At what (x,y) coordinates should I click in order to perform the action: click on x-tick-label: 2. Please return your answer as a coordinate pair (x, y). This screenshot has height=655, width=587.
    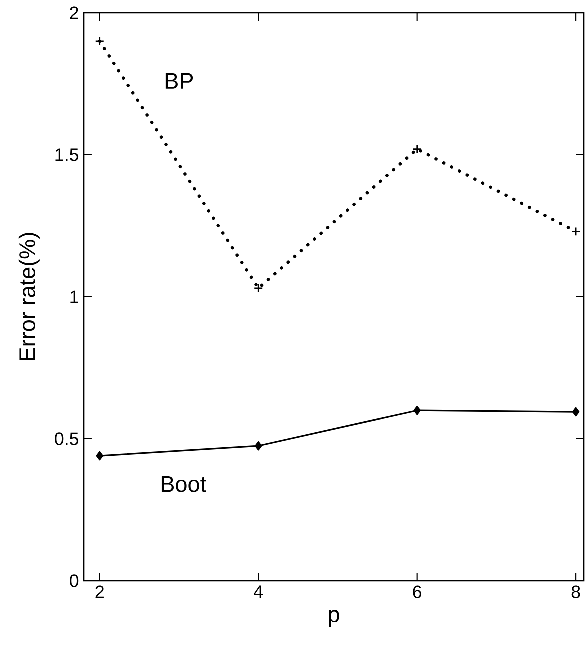
    Looking at the image, I should click on (100, 592).